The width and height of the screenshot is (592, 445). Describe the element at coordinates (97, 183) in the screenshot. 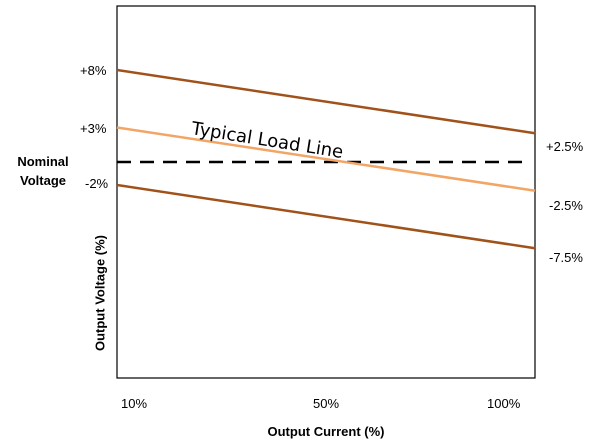

I see `lower-start-label: -2%` at that location.